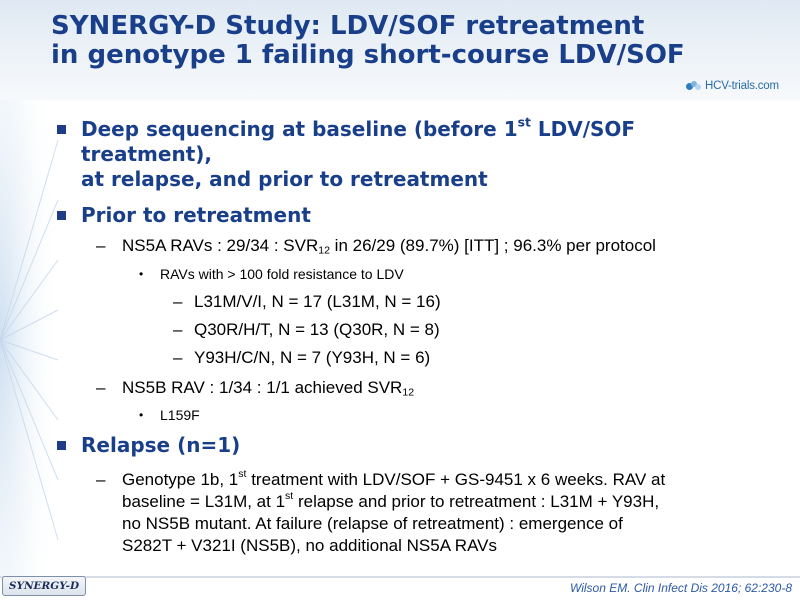  What do you see at coordinates (348, 26) in the screenshot?
I see `title-line-1: SYNERGY-D Study: LDV/SOF retreatment` at bounding box center [348, 26].